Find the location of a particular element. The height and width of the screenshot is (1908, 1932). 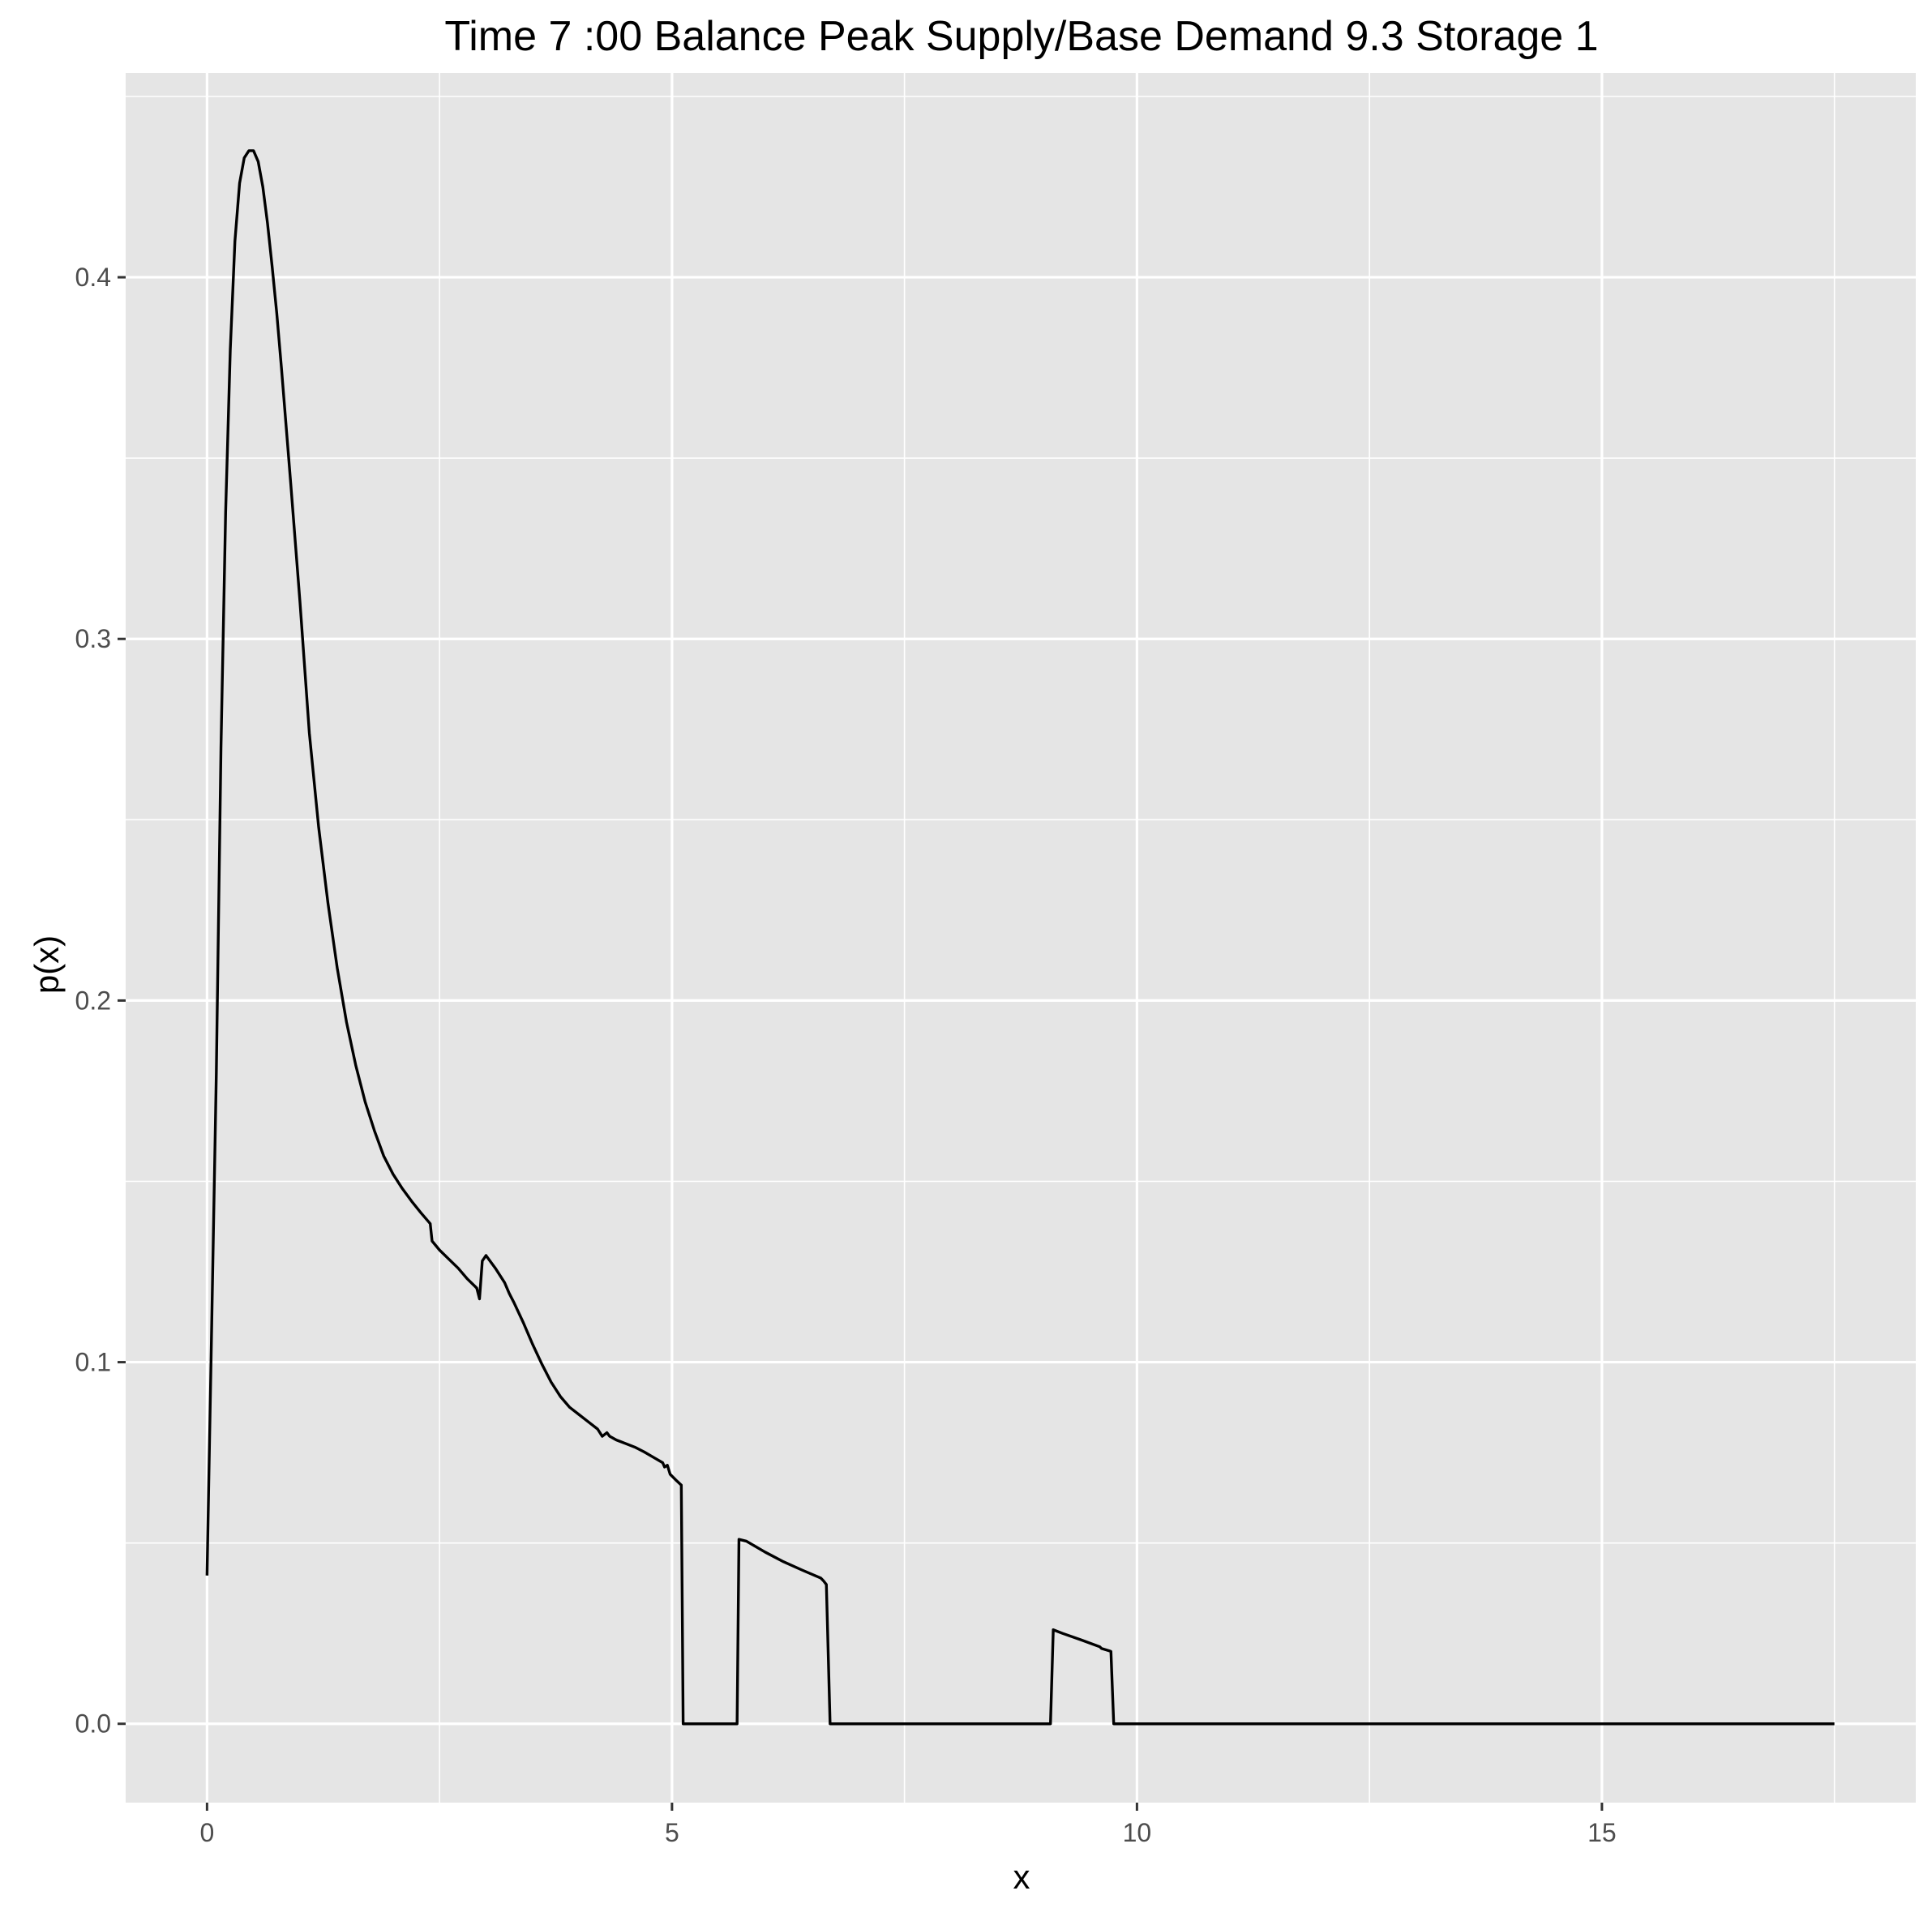

x-tick-label: 15 is located at coordinates (1602, 1832).